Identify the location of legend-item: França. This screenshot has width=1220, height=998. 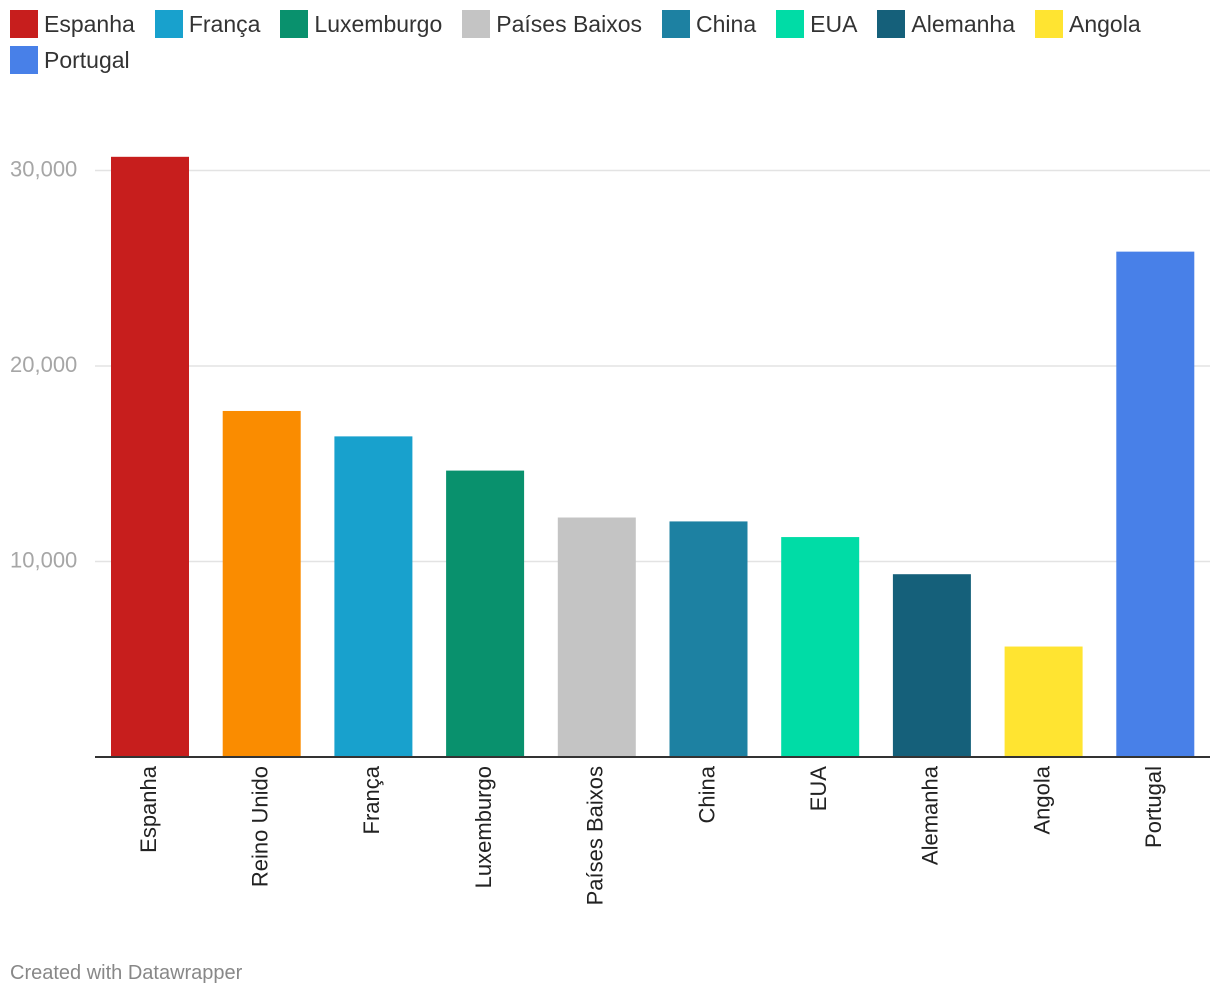
(207, 24).